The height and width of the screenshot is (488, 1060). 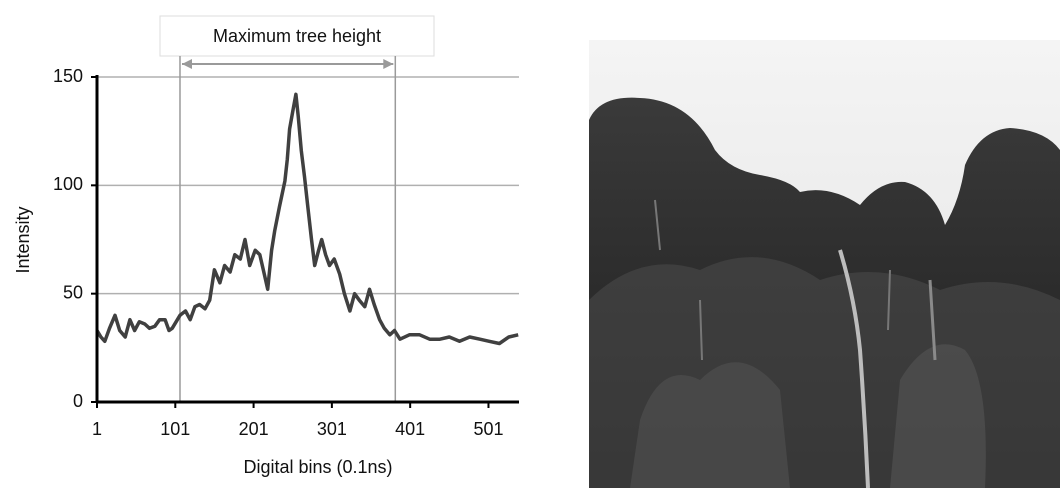 What do you see at coordinates (317, 467) in the screenshot?
I see `x-axis-label: Digital bins (0.1ns)` at bounding box center [317, 467].